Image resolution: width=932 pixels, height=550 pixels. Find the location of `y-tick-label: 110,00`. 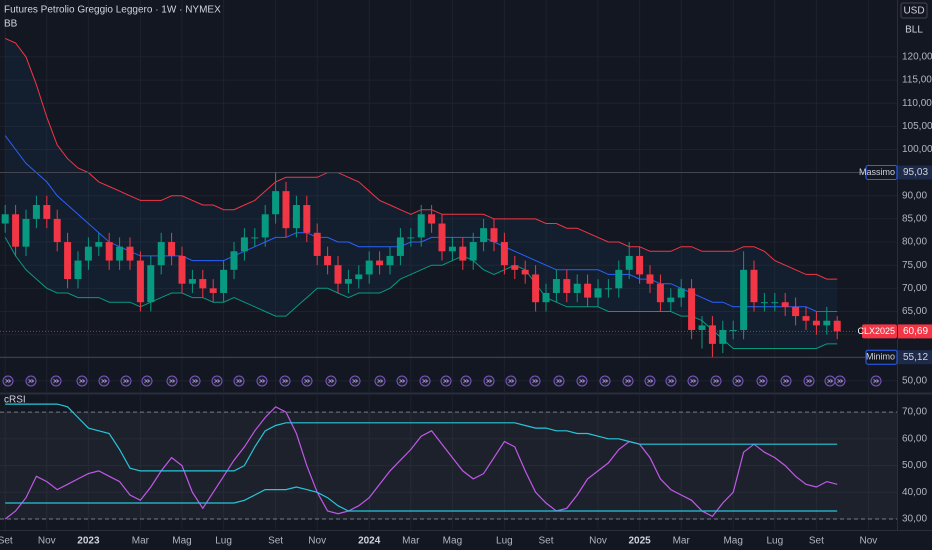

y-tick-label: 110,00 is located at coordinates (917, 103).